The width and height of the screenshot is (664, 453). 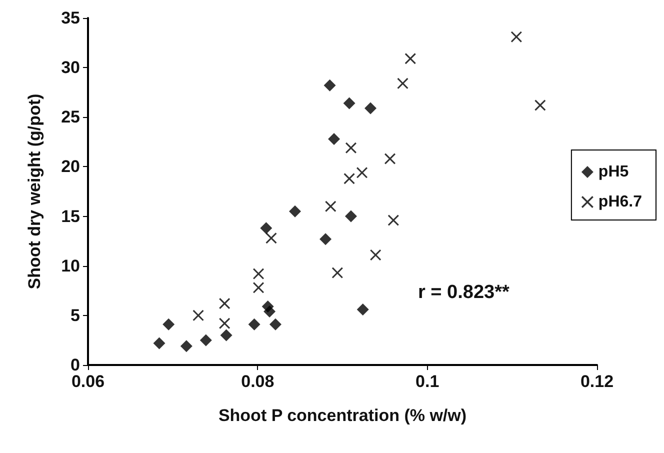 What do you see at coordinates (70, 166) in the screenshot?
I see `y-tick-label: 20` at bounding box center [70, 166].